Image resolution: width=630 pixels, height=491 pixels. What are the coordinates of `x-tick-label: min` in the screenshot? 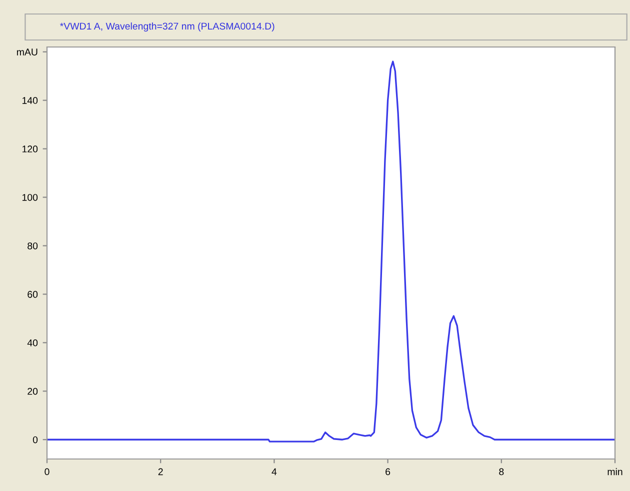 It's located at (615, 472).